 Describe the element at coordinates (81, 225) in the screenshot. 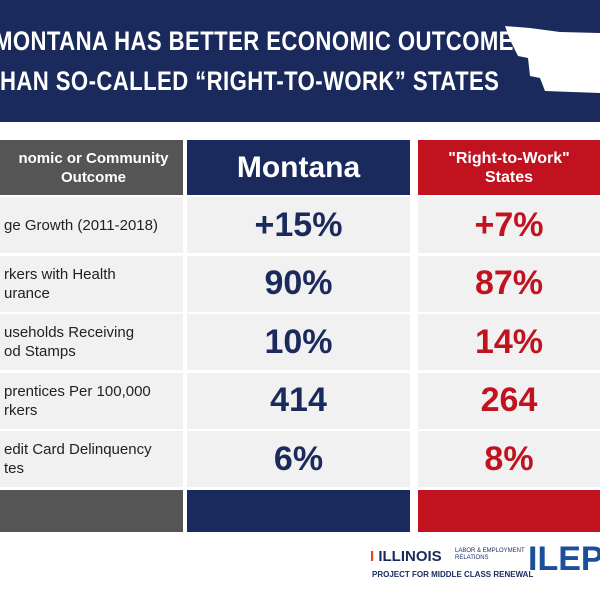

I see `label-line: ge Growth (2011-2018)` at that location.